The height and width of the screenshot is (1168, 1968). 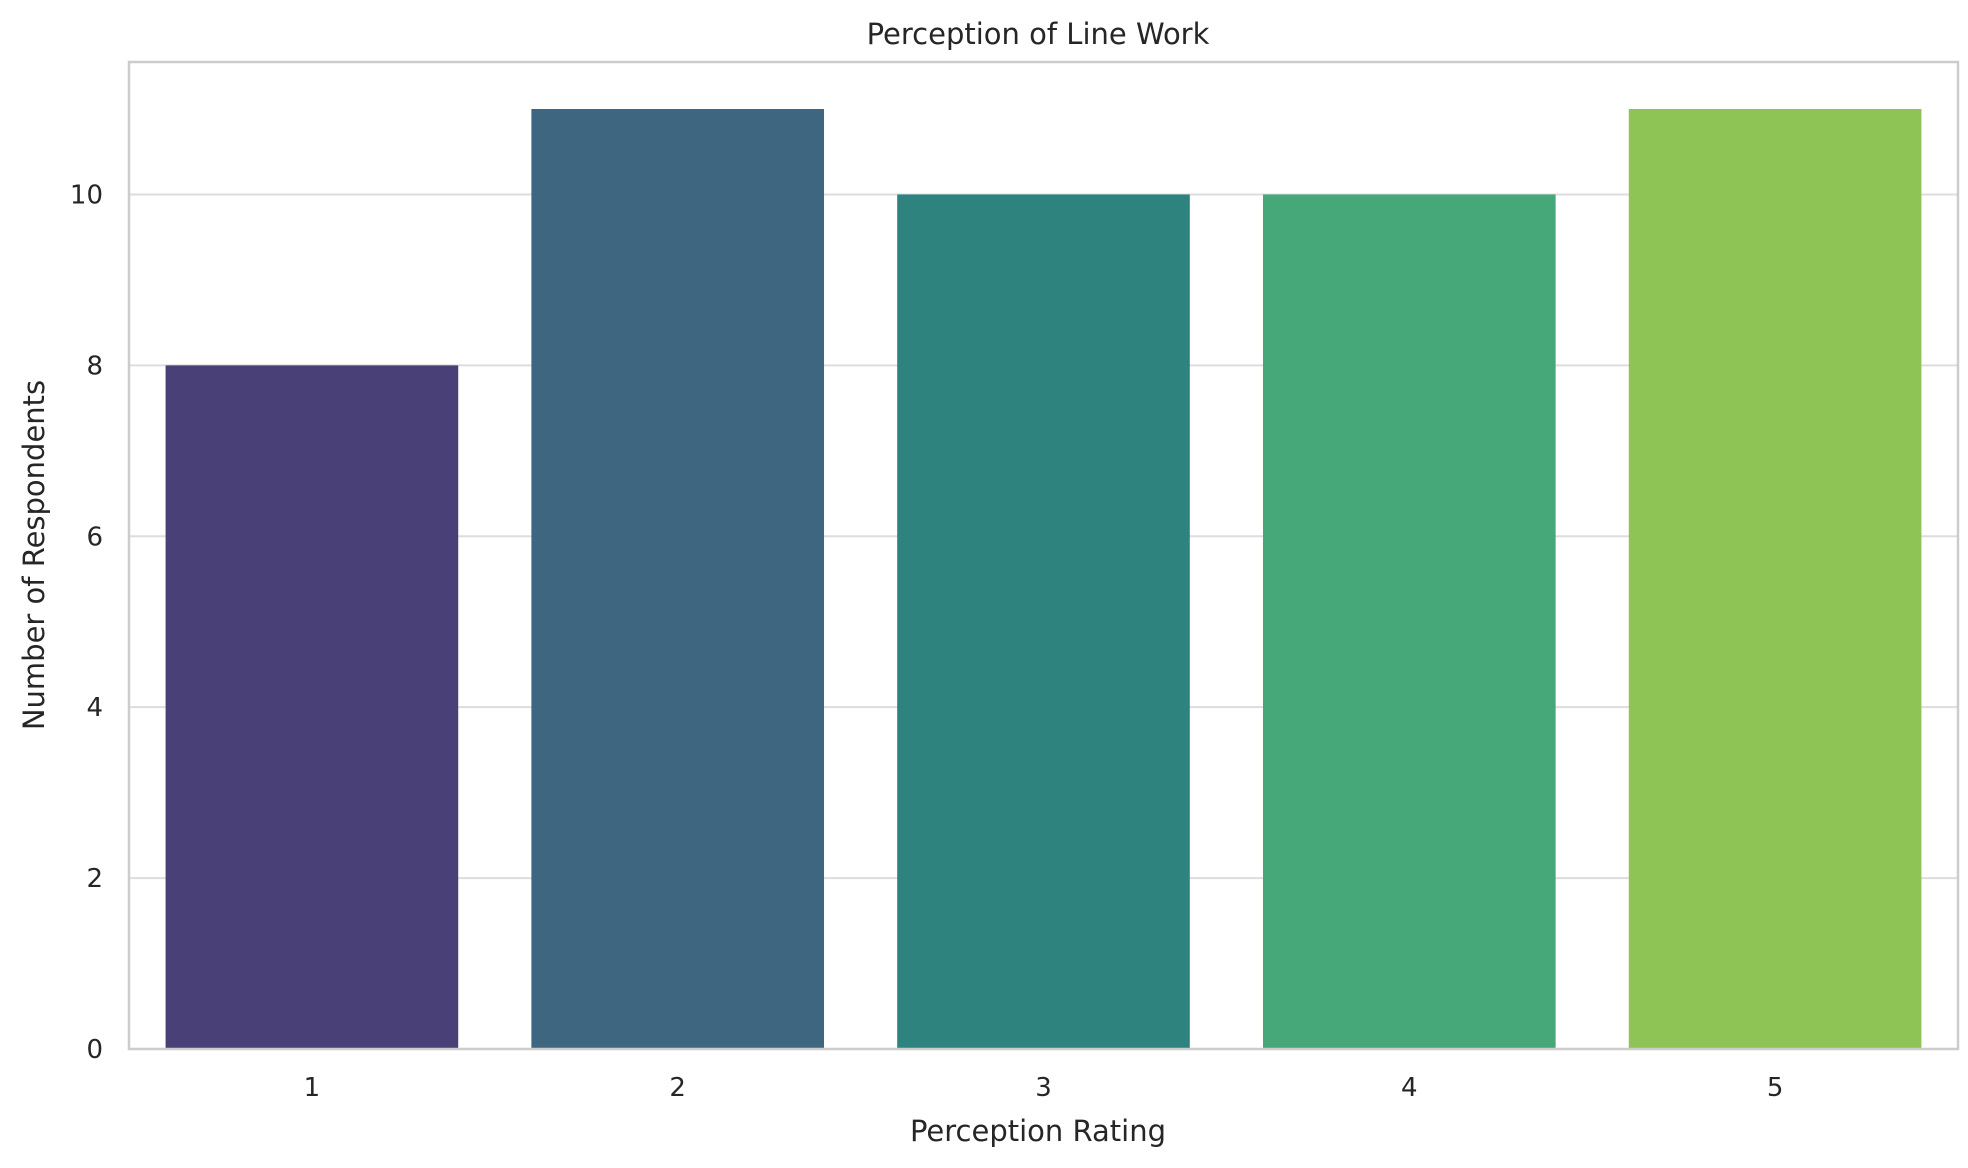 I want to click on y-tick-label: 4, so click(x=94, y=708).